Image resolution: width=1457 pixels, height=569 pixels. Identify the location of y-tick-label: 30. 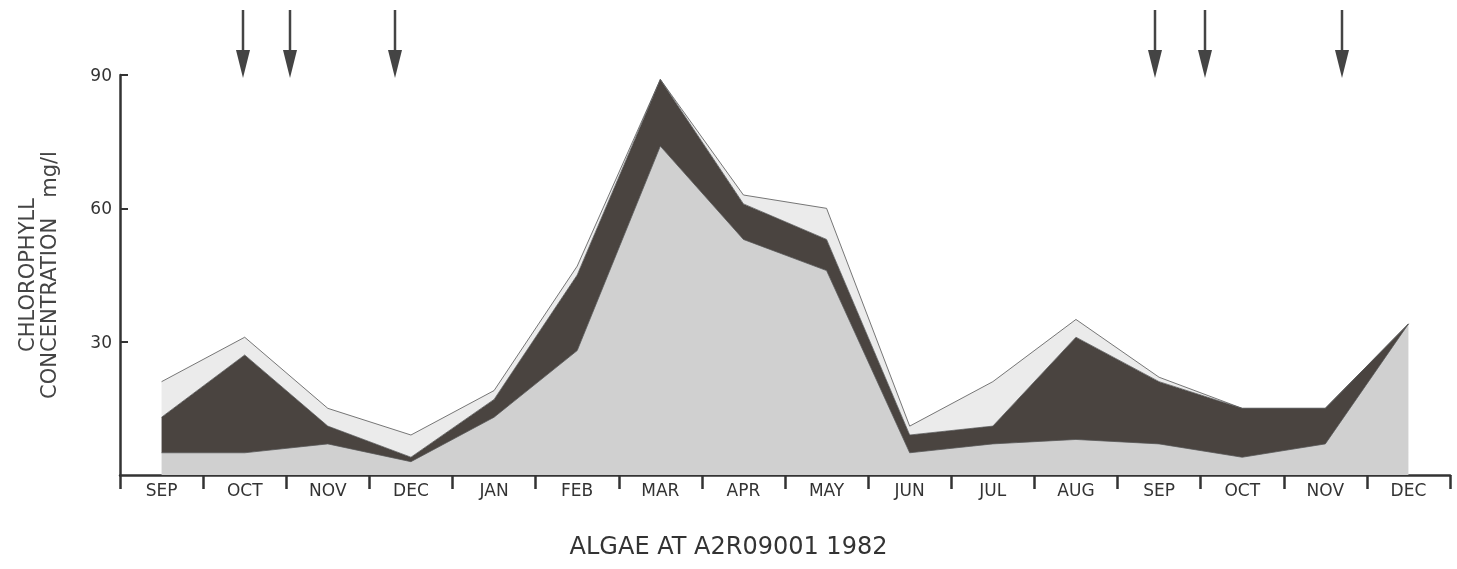
(101, 341).